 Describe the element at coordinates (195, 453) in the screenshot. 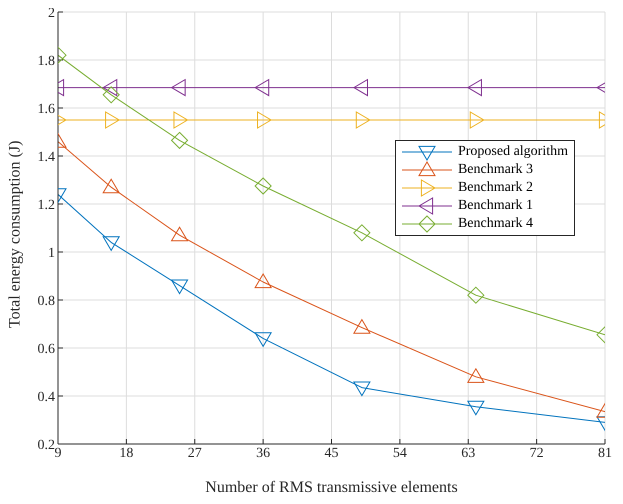

I see `x-tick-label: 27` at that location.